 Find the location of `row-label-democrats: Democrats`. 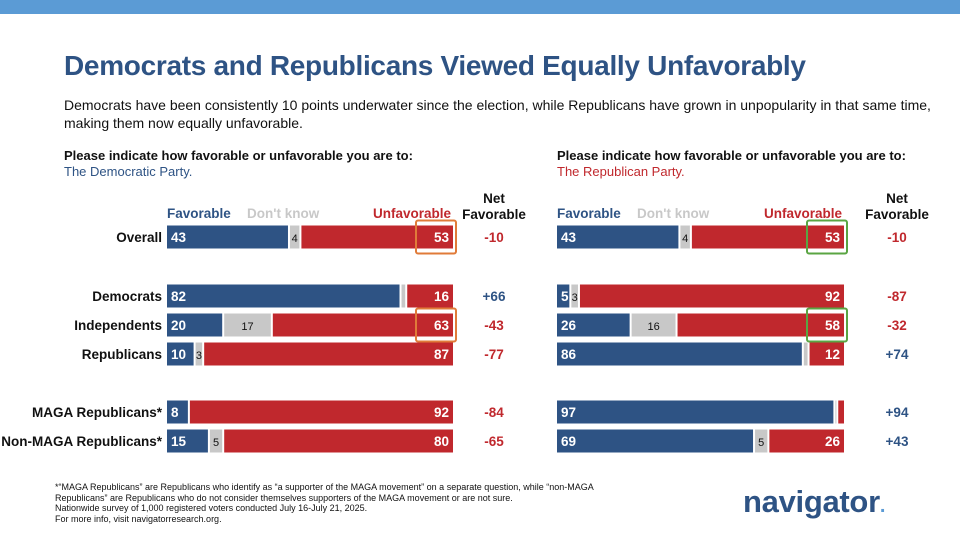

row-label-democrats: Democrats is located at coordinates (127, 296).